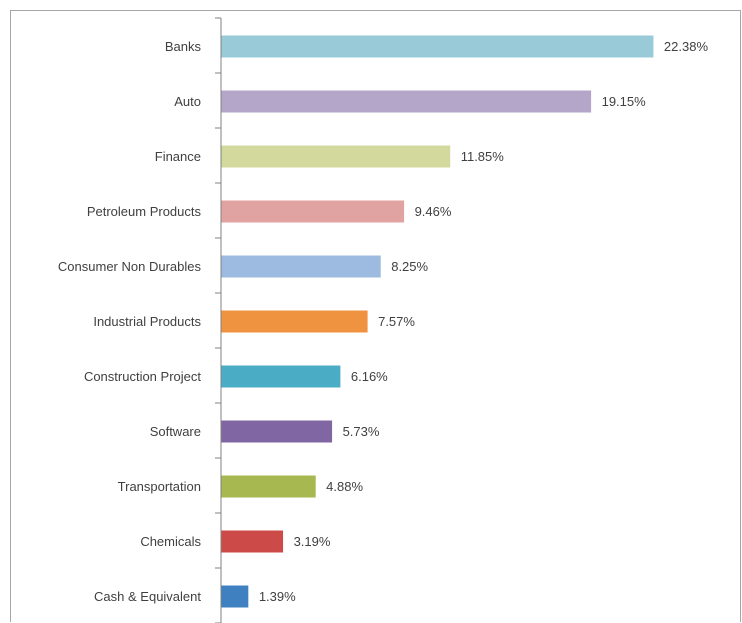 The height and width of the screenshot is (623, 742). I want to click on data-label: 19.15%, so click(624, 101).